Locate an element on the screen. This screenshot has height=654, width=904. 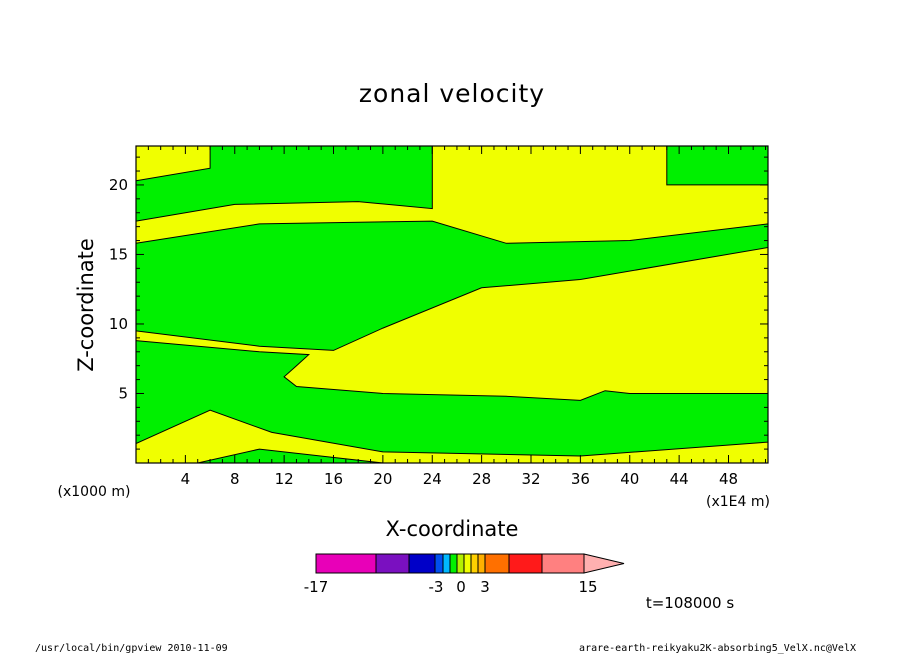
colorbar-extend-arrow is located at coordinates (604, 563).